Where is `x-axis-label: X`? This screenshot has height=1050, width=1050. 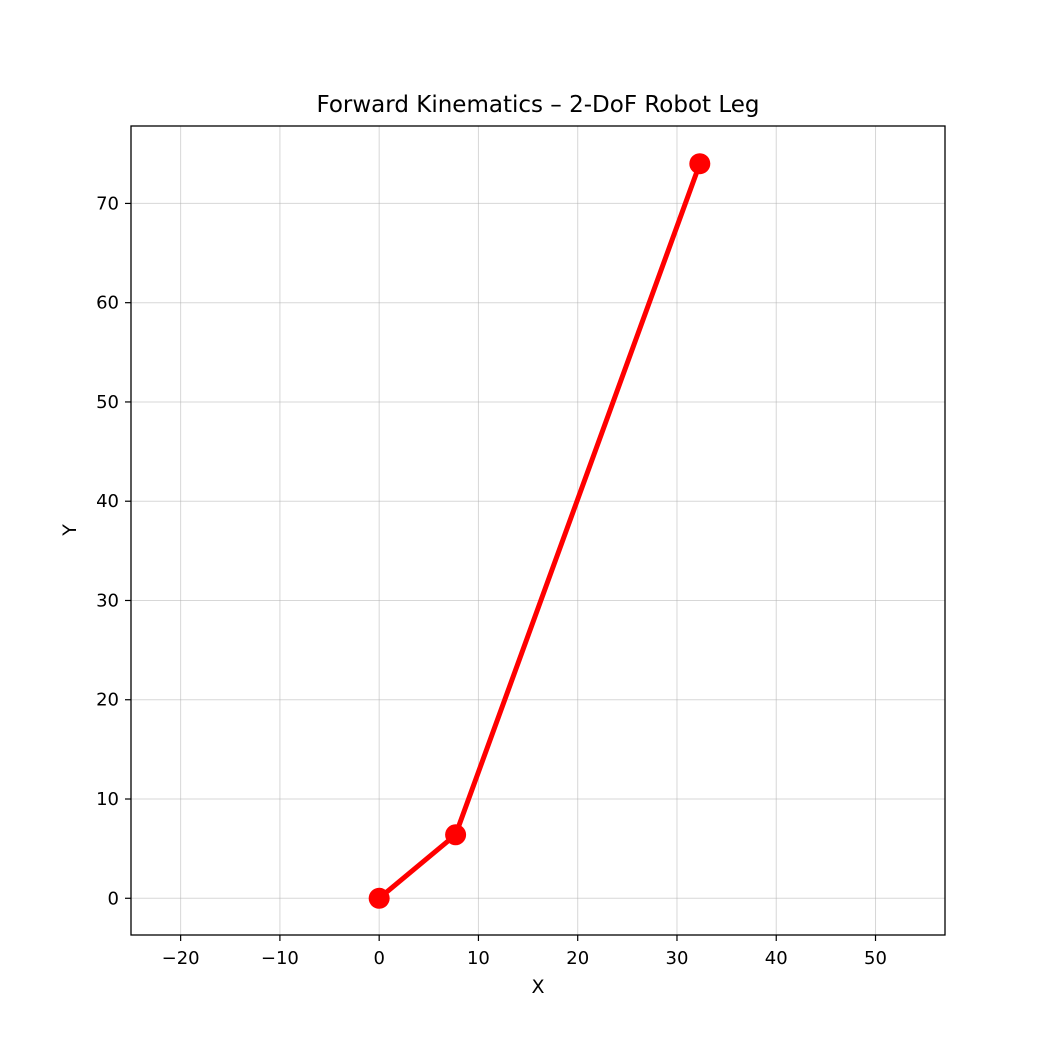 x-axis-label: X is located at coordinates (537, 987).